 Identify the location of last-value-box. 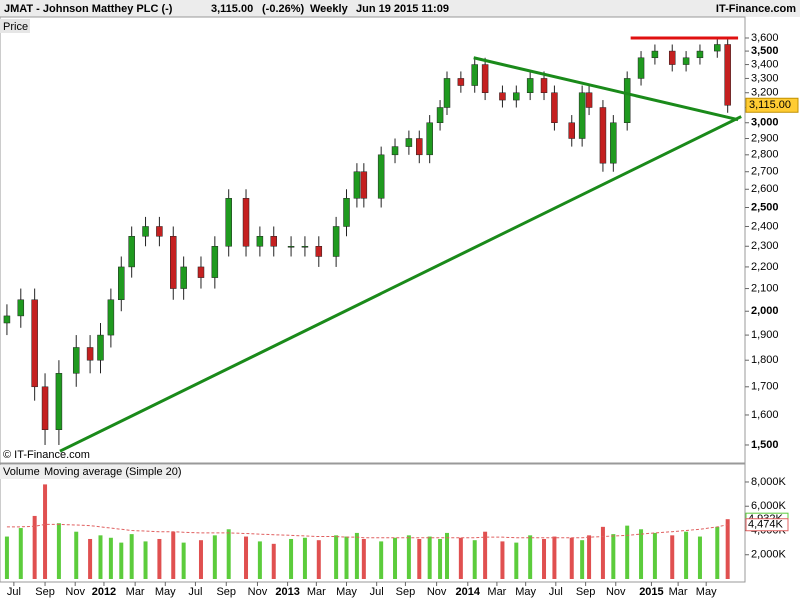
(767, 525).